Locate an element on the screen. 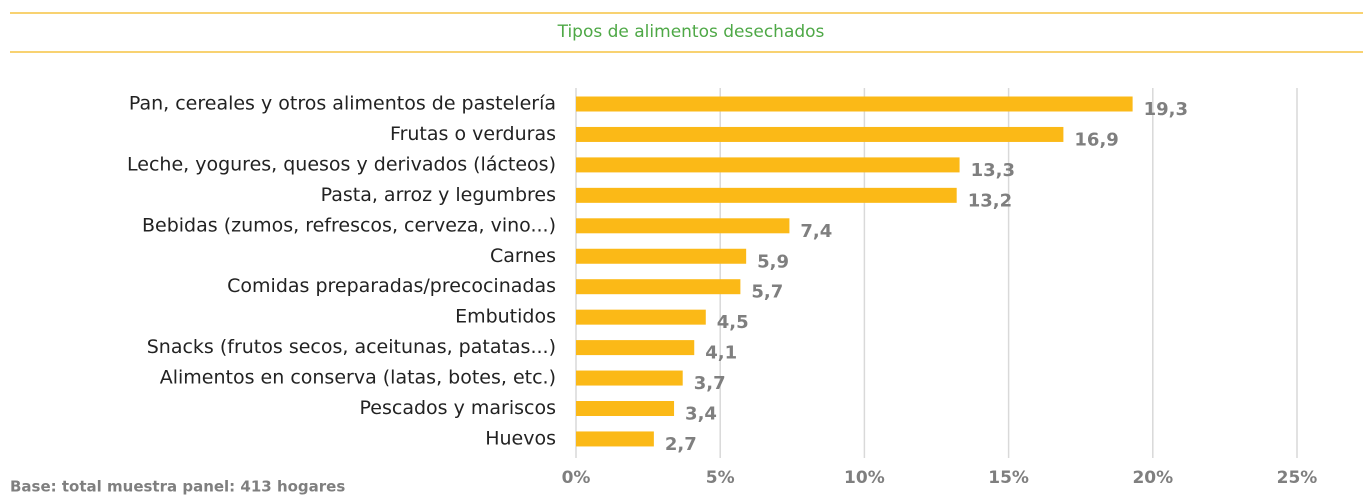 The width and height of the screenshot is (1363, 497). y-tick-label: Pescados y mariscos is located at coordinates (458, 408).